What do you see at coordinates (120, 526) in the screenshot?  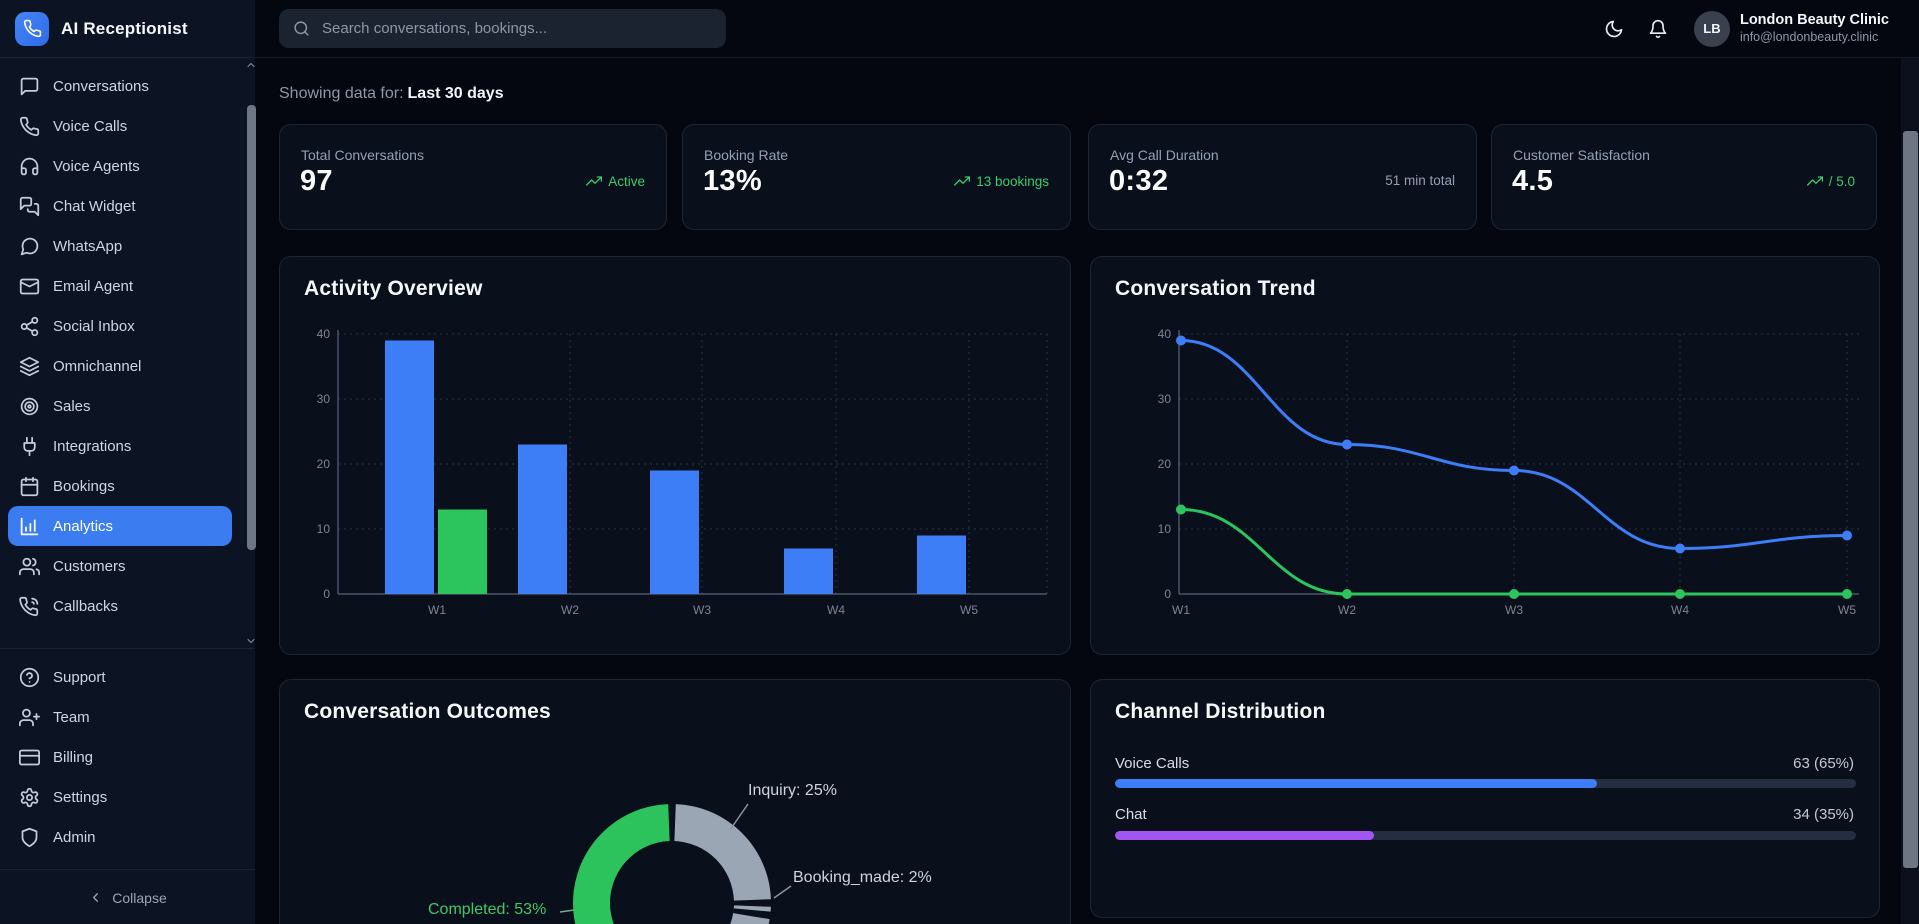 I see `sidebar-item-analytics: Analytics` at bounding box center [120, 526].